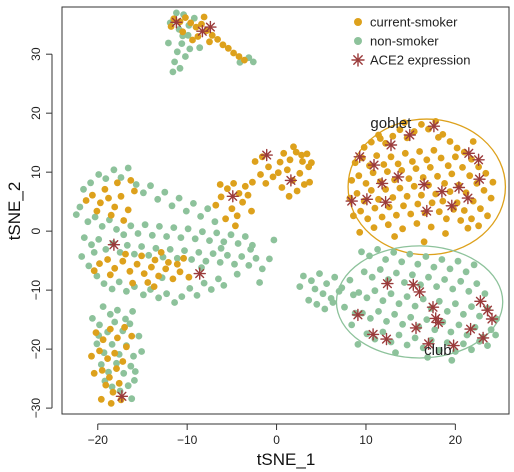 Image resolution: width=514 pixels, height=472 pixels. Describe the element at coordinates (41, 233) in the screenshot. I see `y-axis: −30 −20 −10 0 10 20 30` at that location.